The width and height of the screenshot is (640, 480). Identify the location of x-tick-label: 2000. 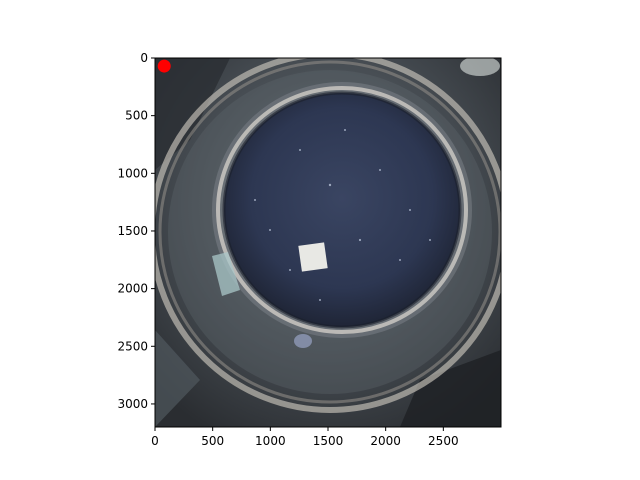
(385, 441).